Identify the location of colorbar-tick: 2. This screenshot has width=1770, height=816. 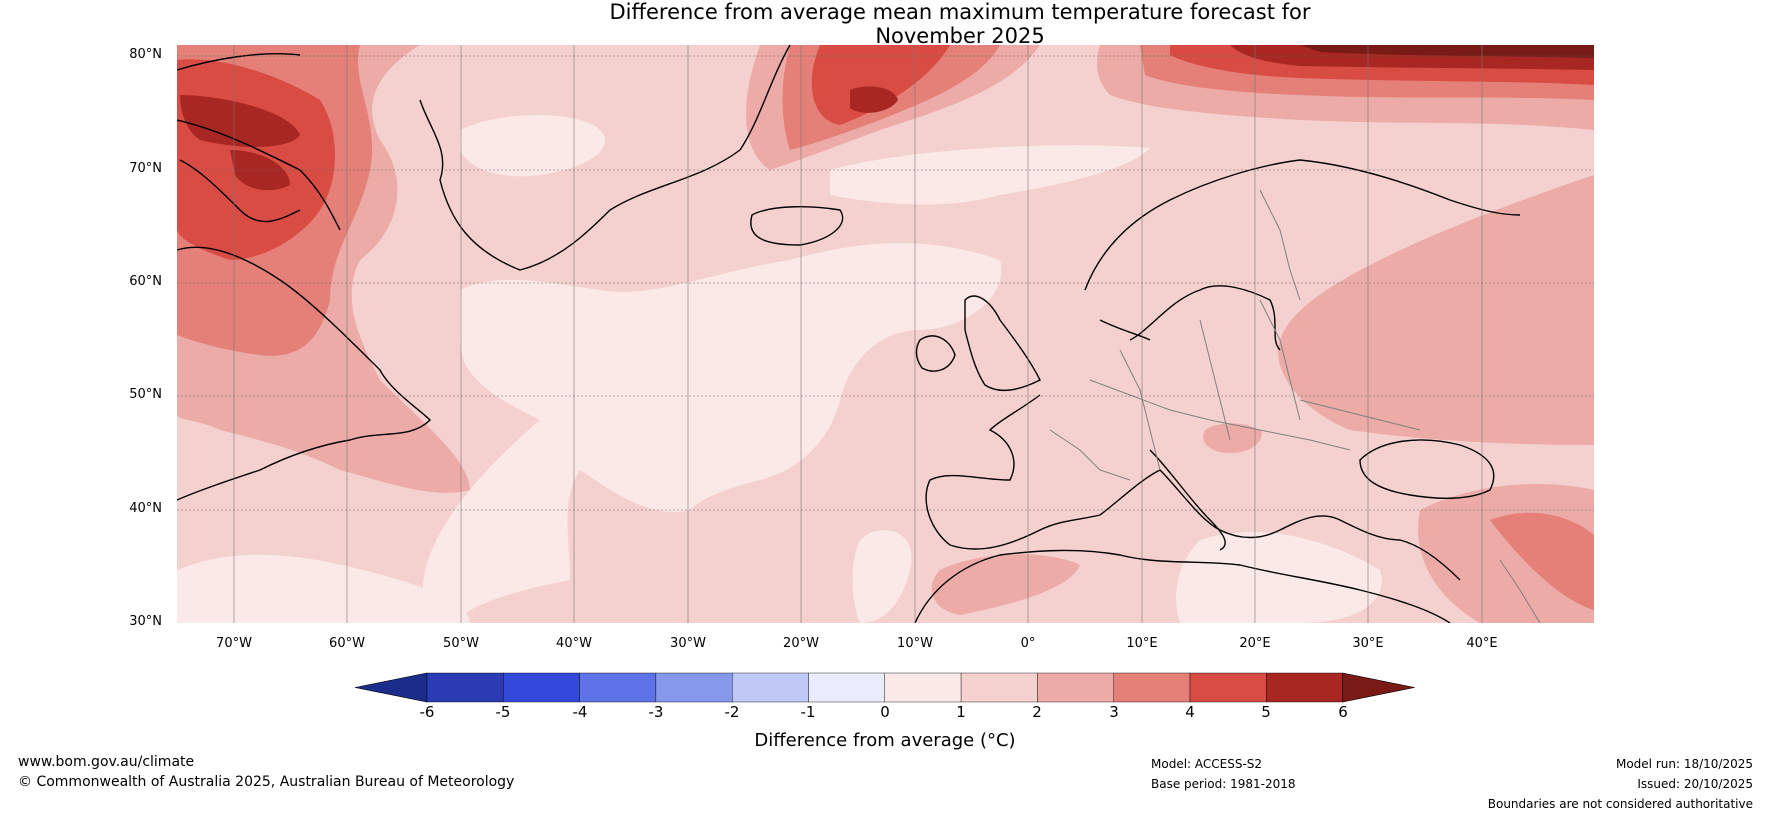
(1037, 712).